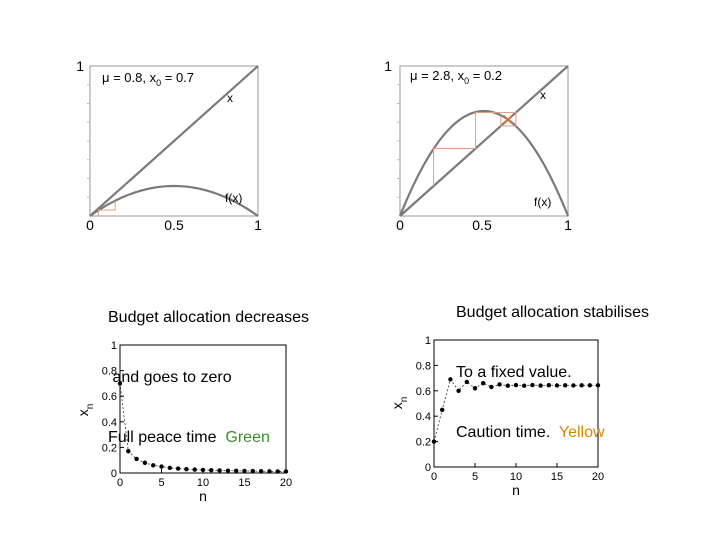 The image size is (720, 540). What do you see at coordinates (174, 225) in the screenshot?
I see `x-tick-label: 0.5` at bounding box center [174, 225].